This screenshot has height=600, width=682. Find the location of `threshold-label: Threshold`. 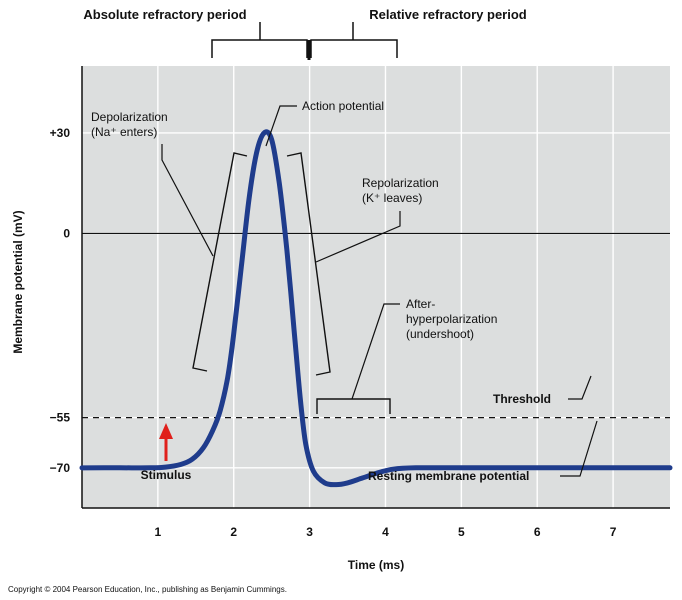

threshold-label: Threshold is located at coordinates (522, 399).